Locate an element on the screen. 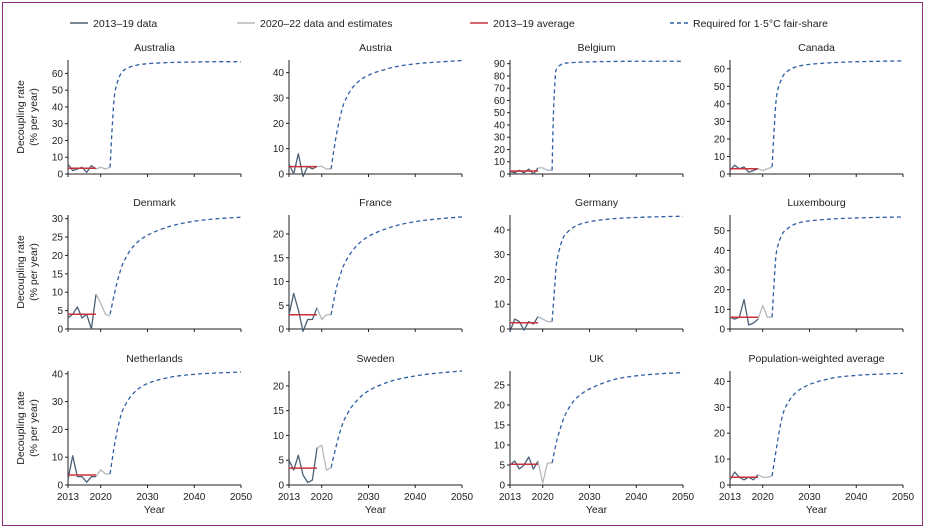 This screenshot has height=530, width=927. y-tick-label: 90 is located at coordinates (500, 64).